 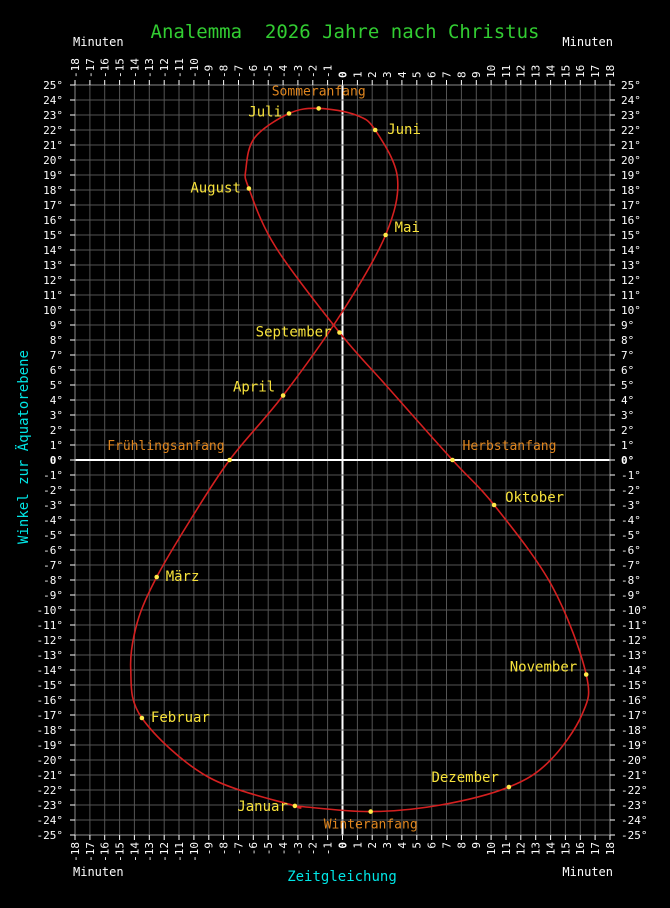 I want to click on x-tick-label-top: 0, so click(x=342, y=74).